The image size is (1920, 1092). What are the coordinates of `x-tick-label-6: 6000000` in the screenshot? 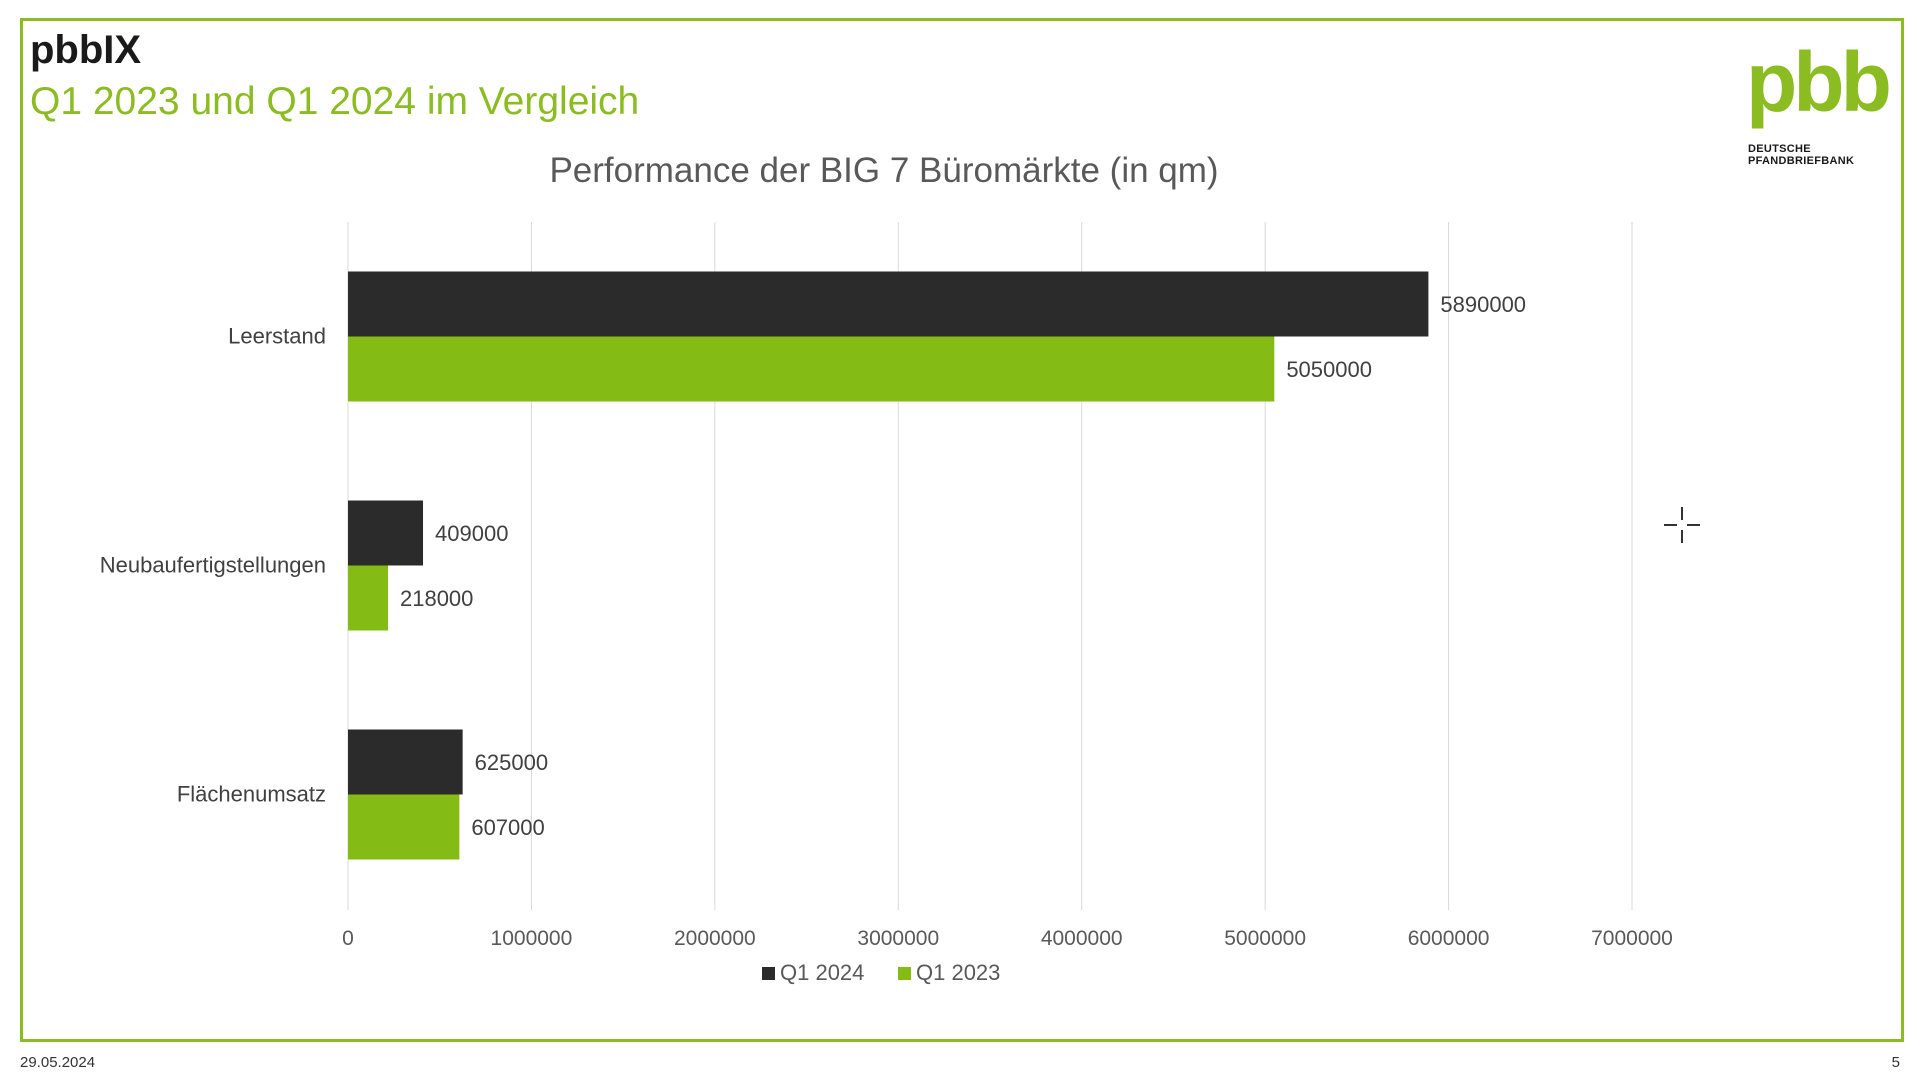 It's located at (1449, 938).